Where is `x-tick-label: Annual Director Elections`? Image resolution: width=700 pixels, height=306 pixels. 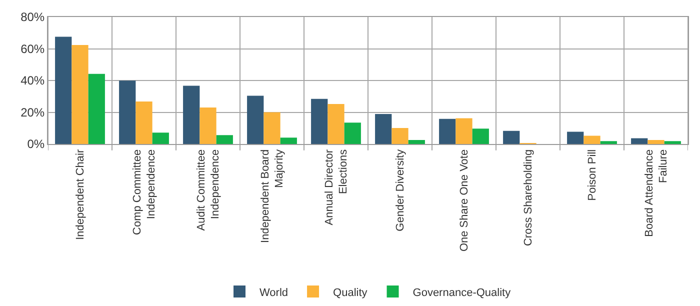
x-tick-label: Annual Director Elections is located at coordinates (336, 187).